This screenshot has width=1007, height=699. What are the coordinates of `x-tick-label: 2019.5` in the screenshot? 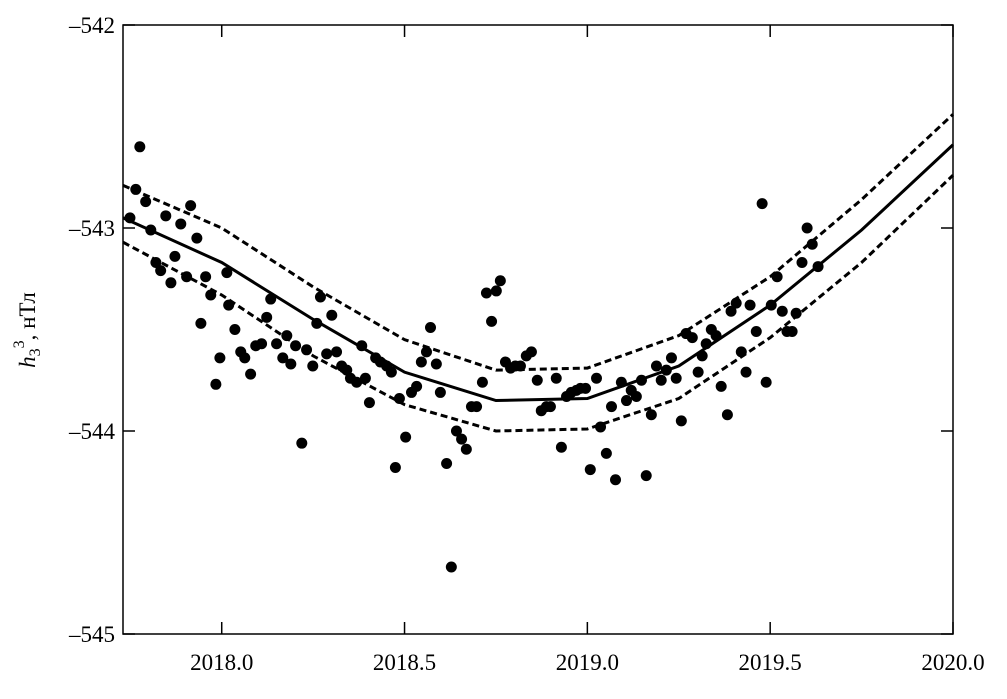 It's located at (770, 662).